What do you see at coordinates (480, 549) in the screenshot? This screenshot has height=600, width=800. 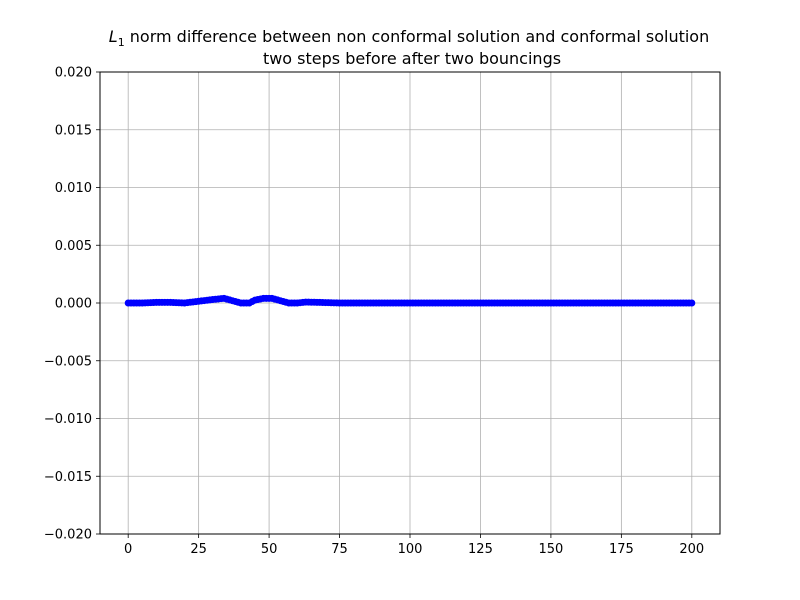 I see `x-tick-label: 125` at bounding box center [480, 549].